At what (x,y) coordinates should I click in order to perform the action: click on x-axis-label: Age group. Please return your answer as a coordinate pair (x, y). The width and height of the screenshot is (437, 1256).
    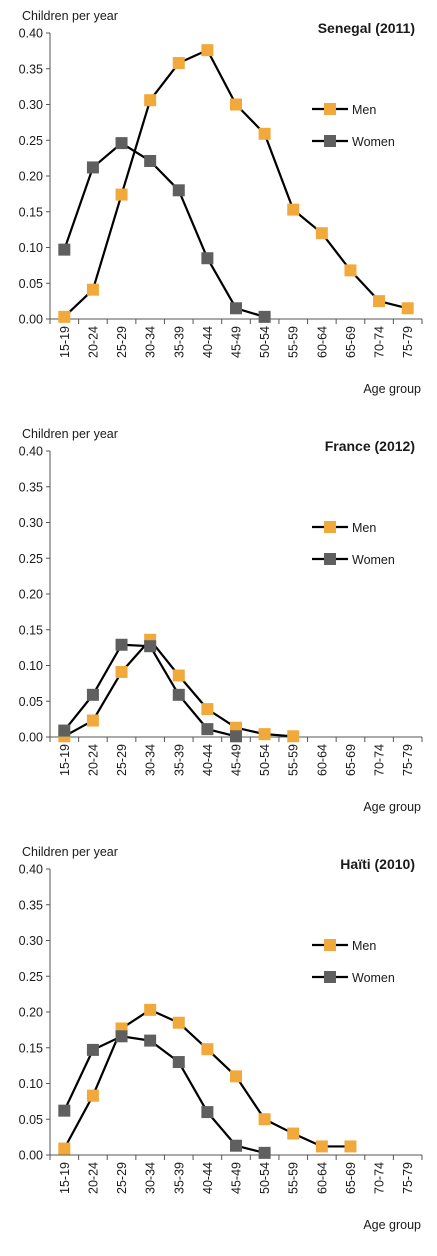
    Looking at the image, I should click on (392, 1225).